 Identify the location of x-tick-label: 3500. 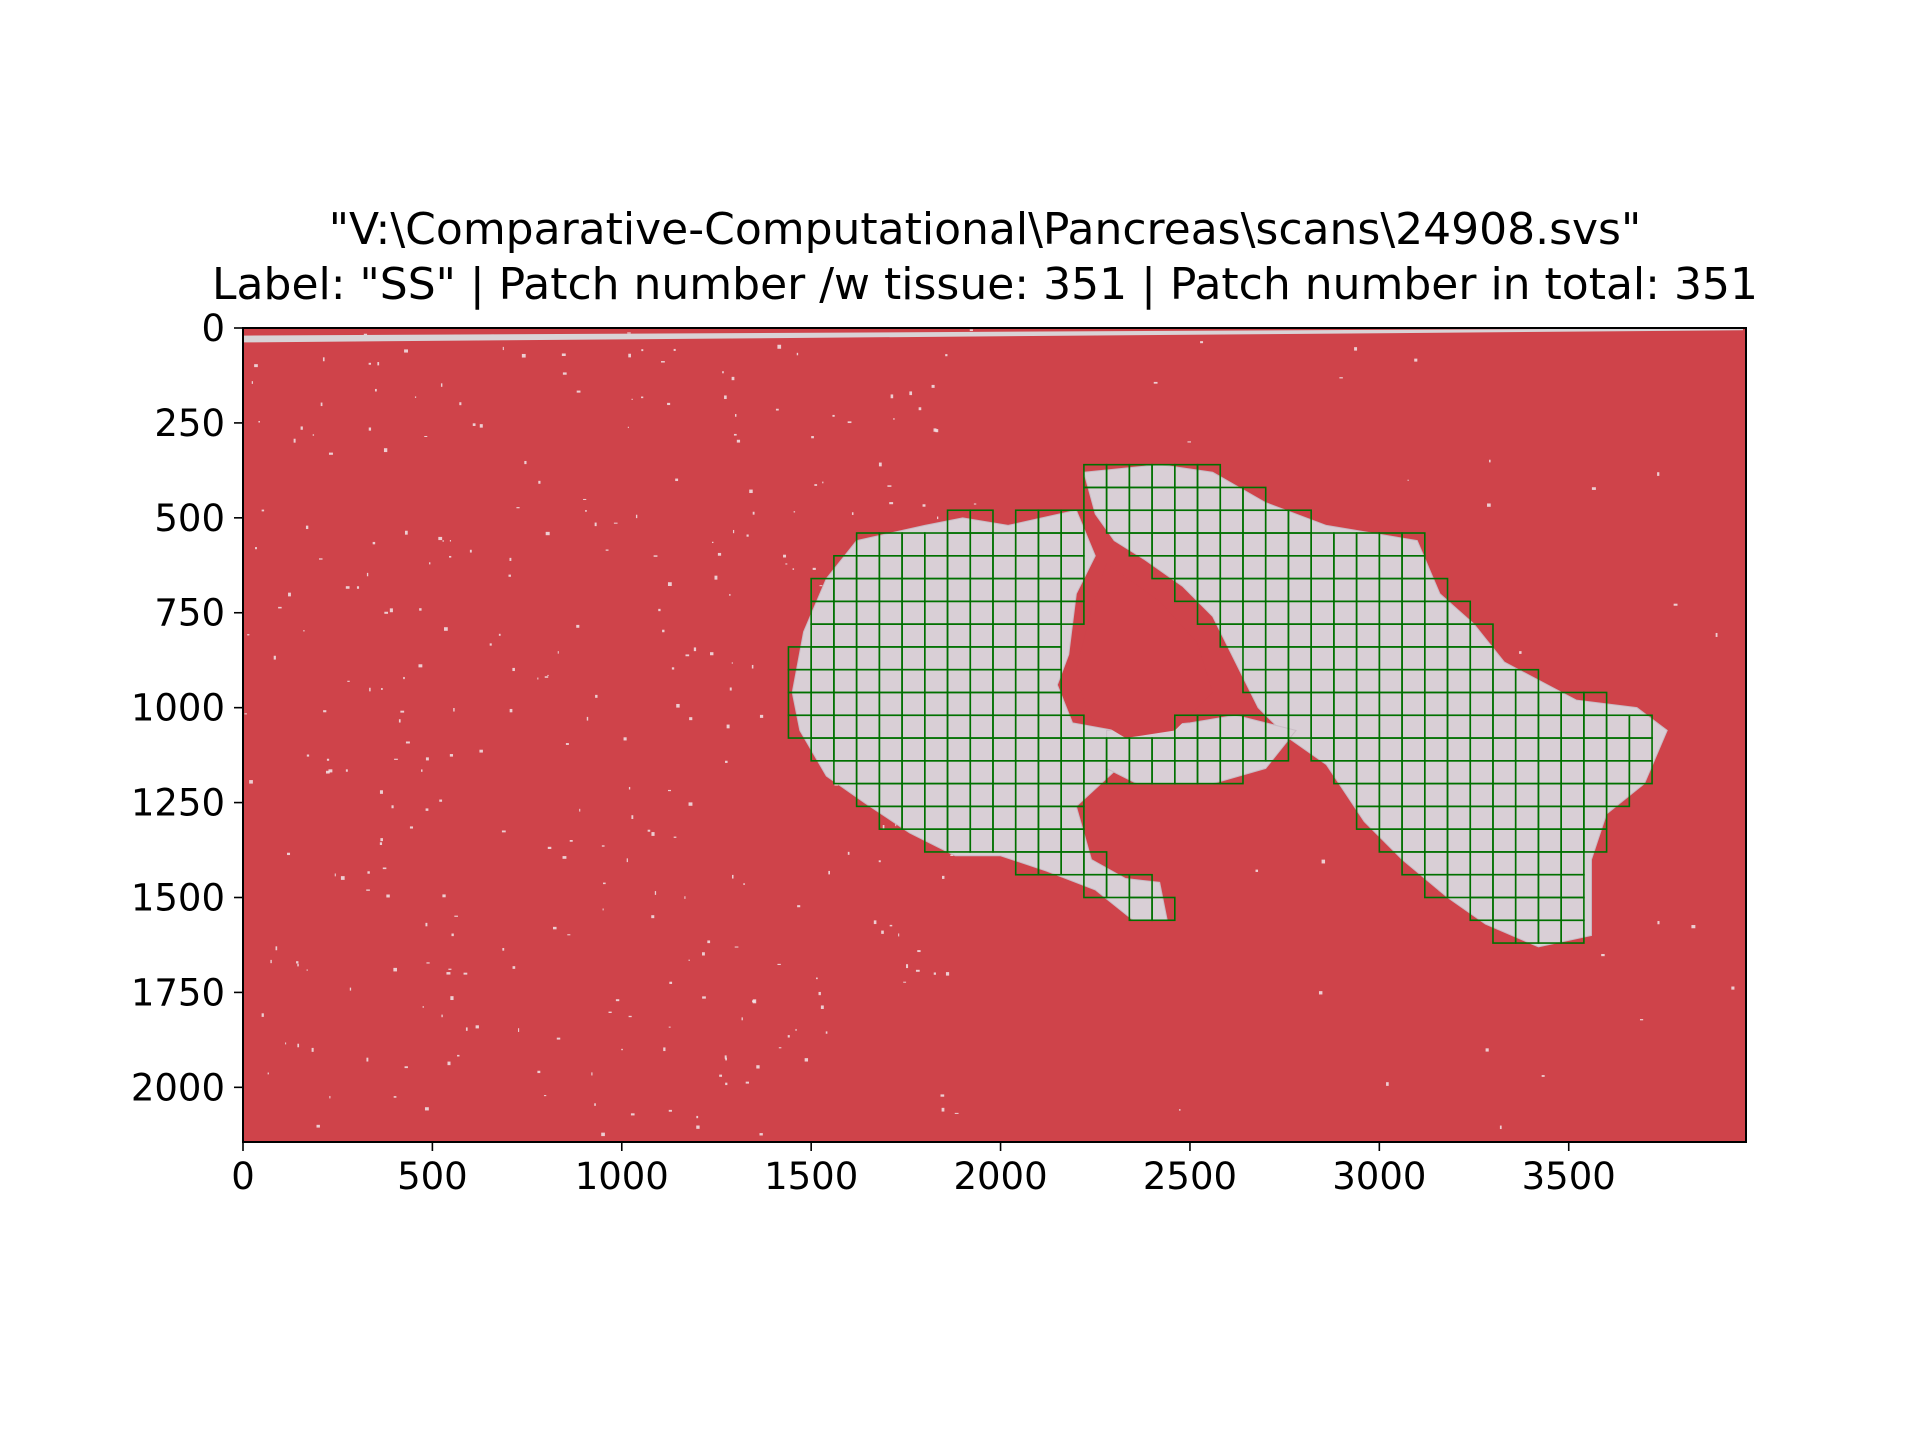
(1569, 1176).